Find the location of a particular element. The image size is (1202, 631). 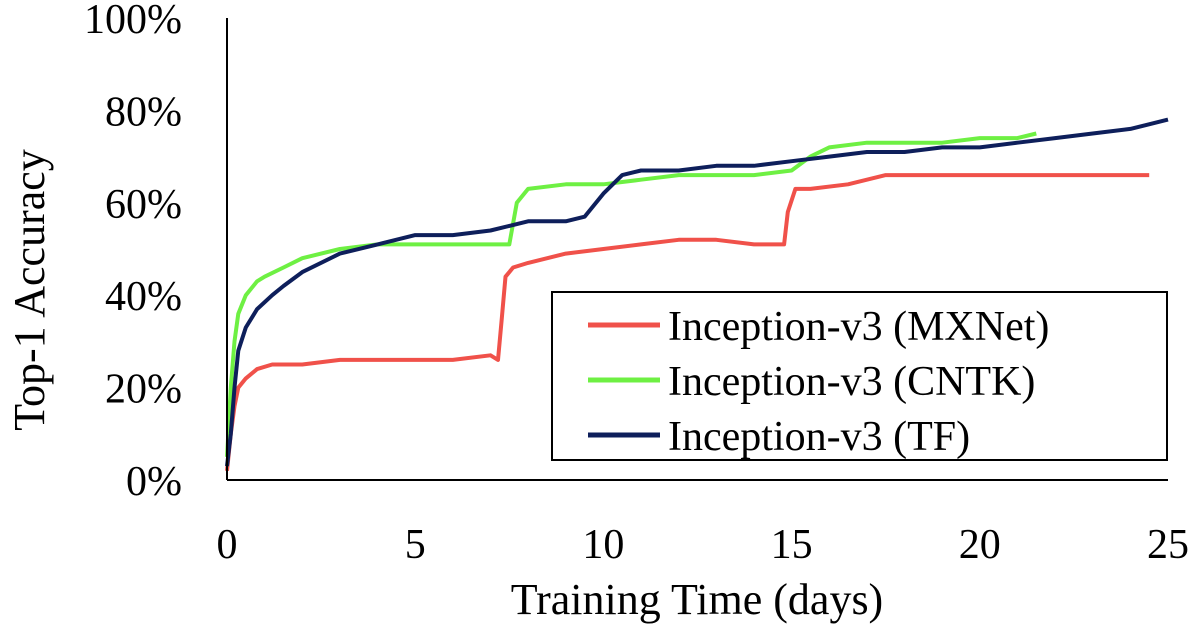

y-axis-label: Top-1 Accuracy is located at coordinates (29, 290).